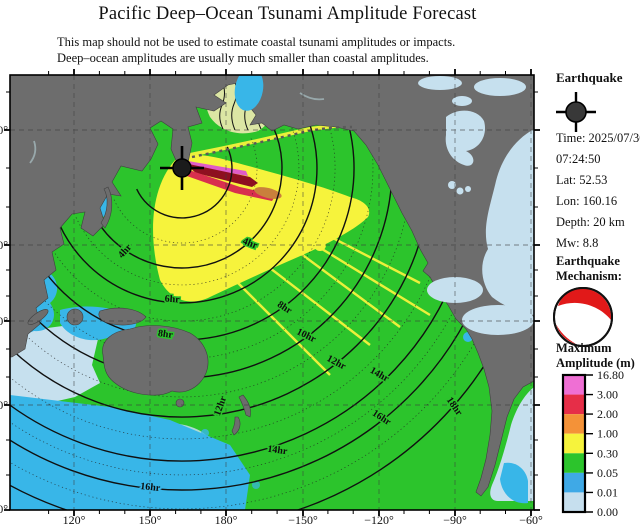 This screenshot has width=640, height=529. What do you see at coordinates (589, 443) in the screenshot?
I see `colorbar-ticks` at bounding box center [589, 443].